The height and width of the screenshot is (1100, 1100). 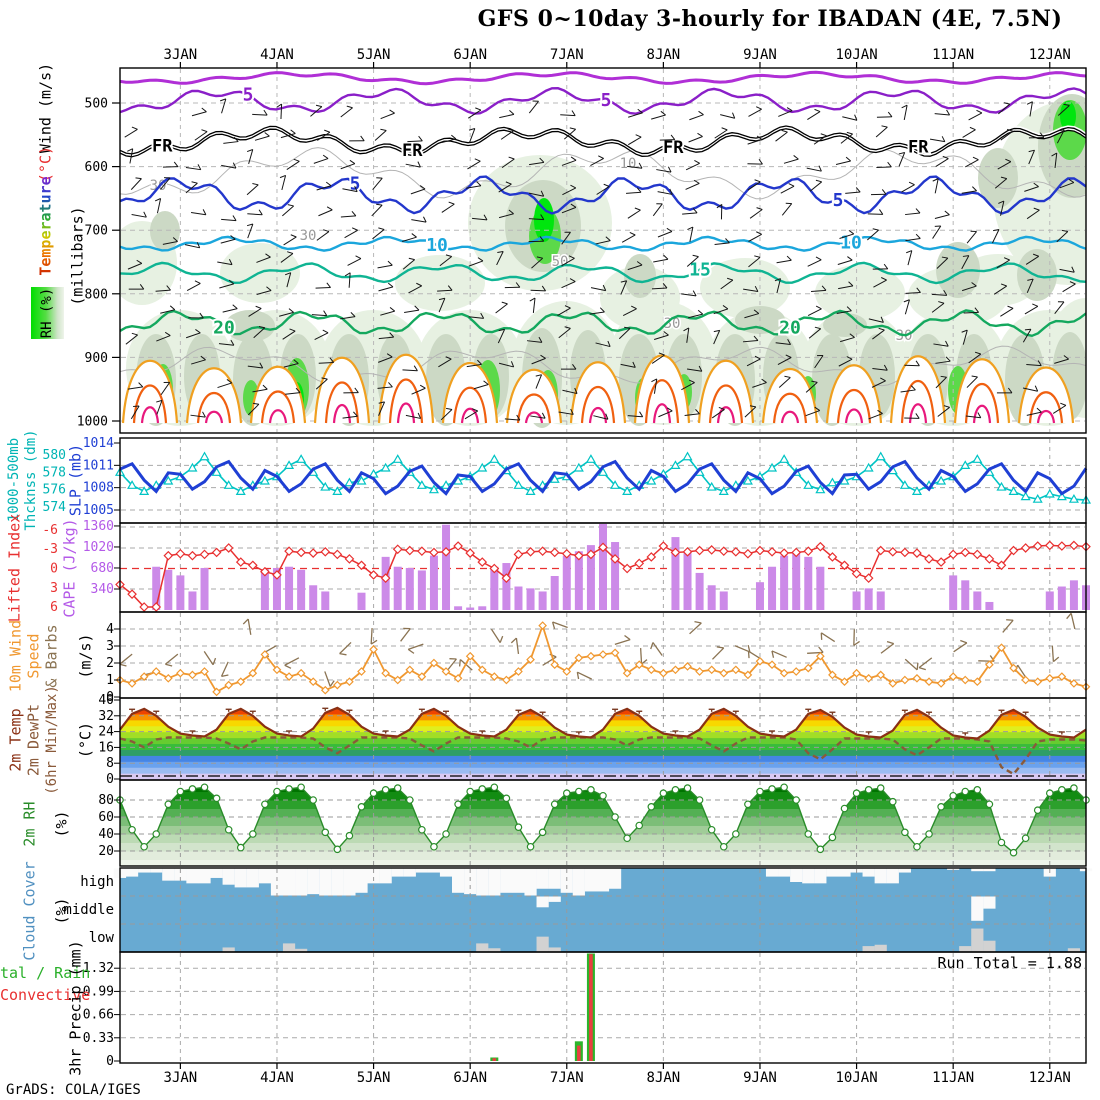 I want to click on svg-text: 0.66, so click(x=98, y=1015).